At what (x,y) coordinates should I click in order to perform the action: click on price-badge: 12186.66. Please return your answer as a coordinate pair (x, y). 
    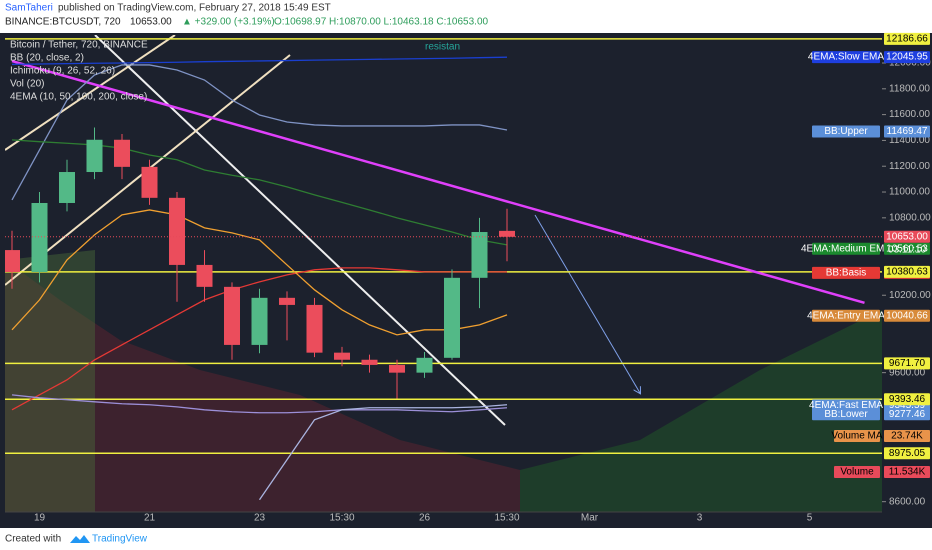
    Looking at the image, I should click on (907, 38).